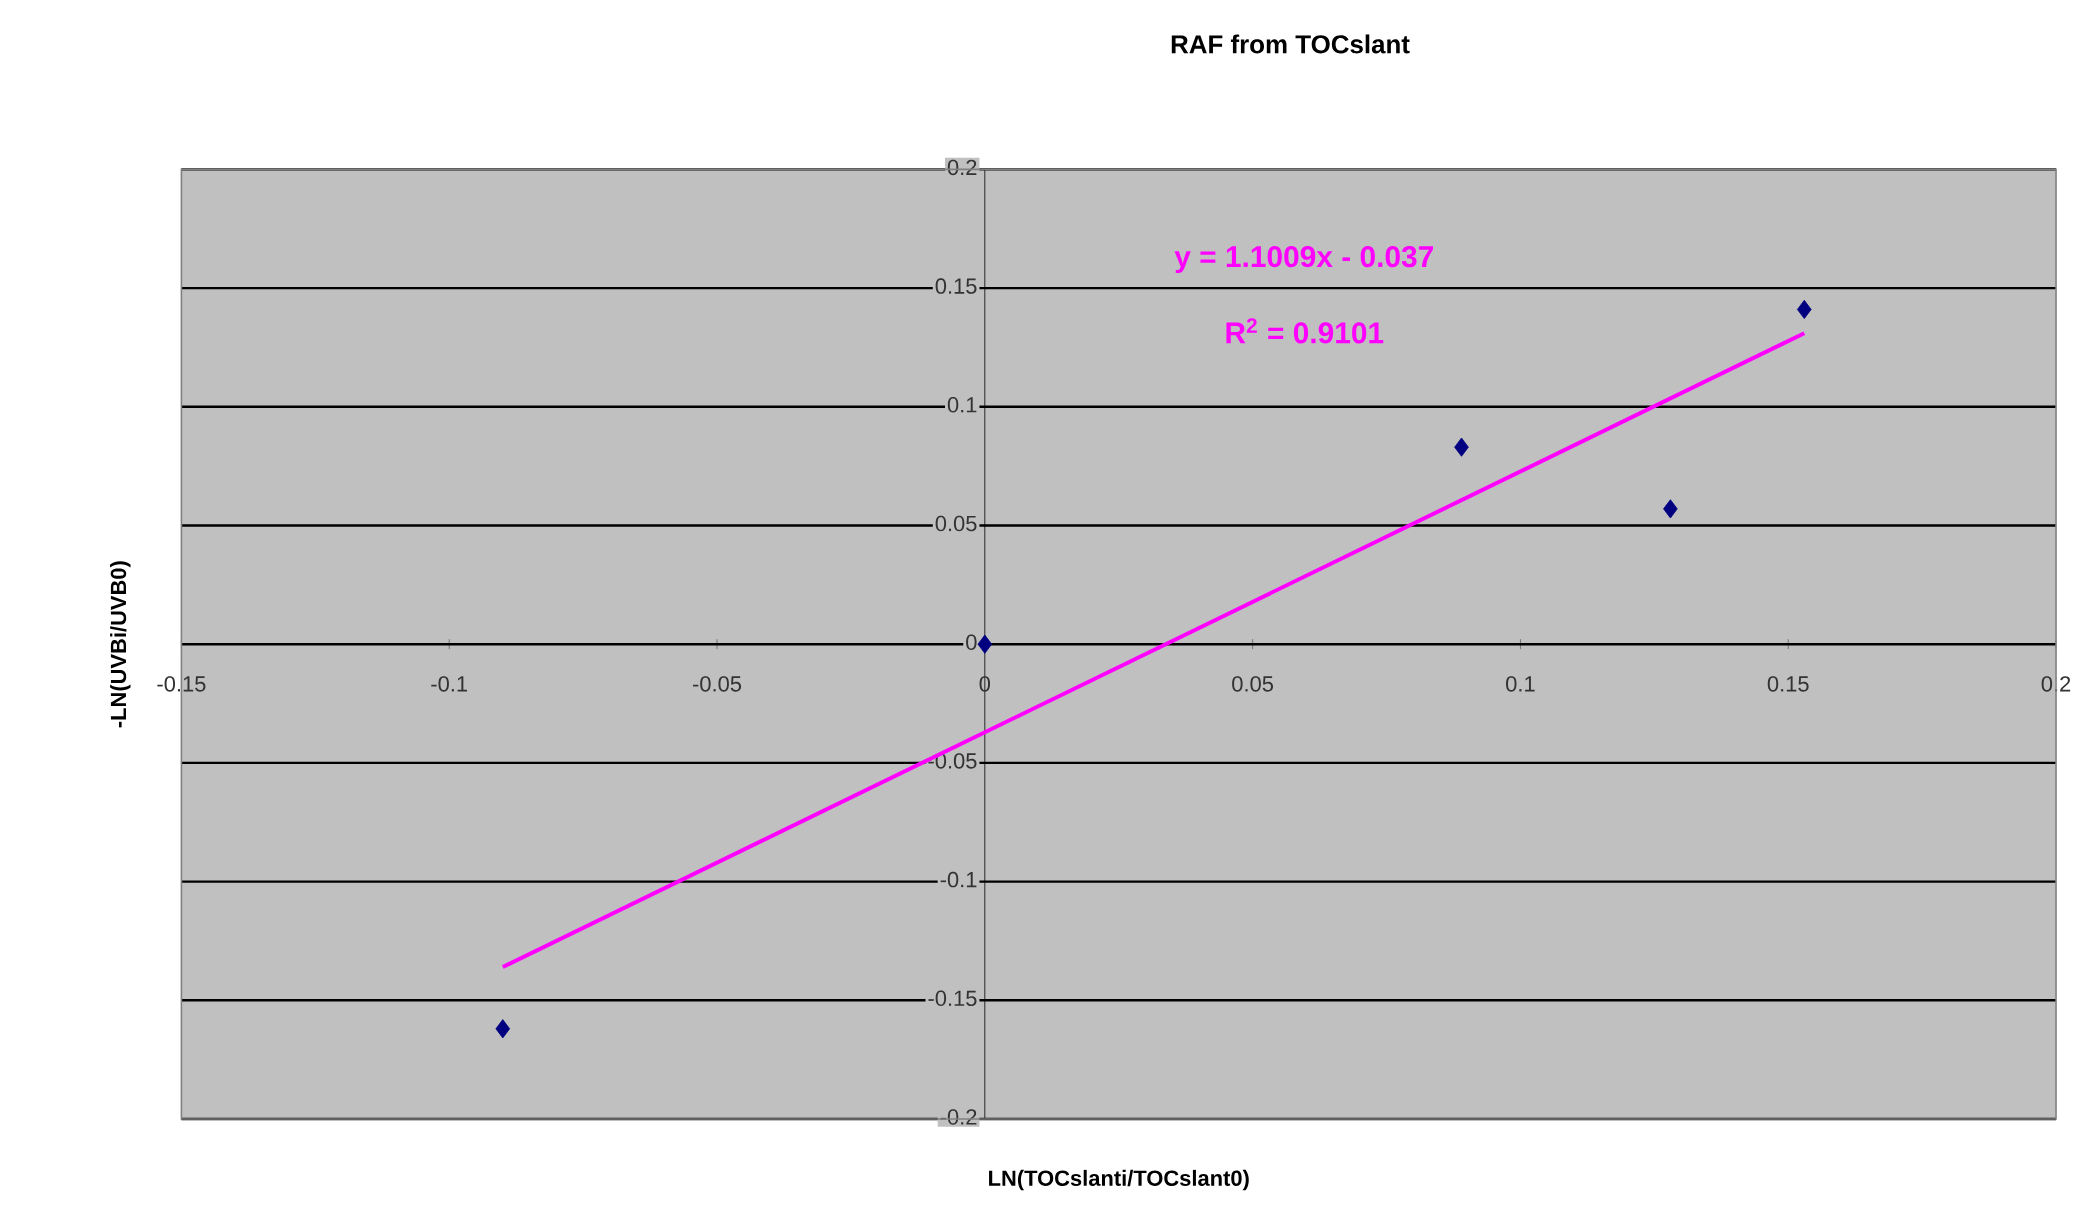 The image size is (2091, 1215). I want to click on x-tick-label: -0.1, so click(449, 684).